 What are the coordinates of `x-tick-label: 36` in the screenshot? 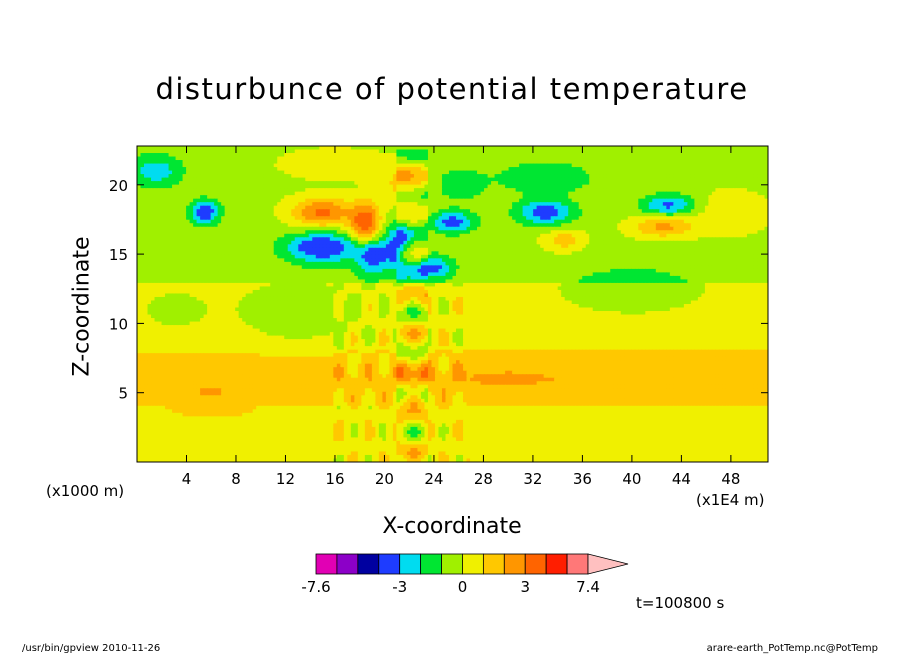 It's located at (582, 479).